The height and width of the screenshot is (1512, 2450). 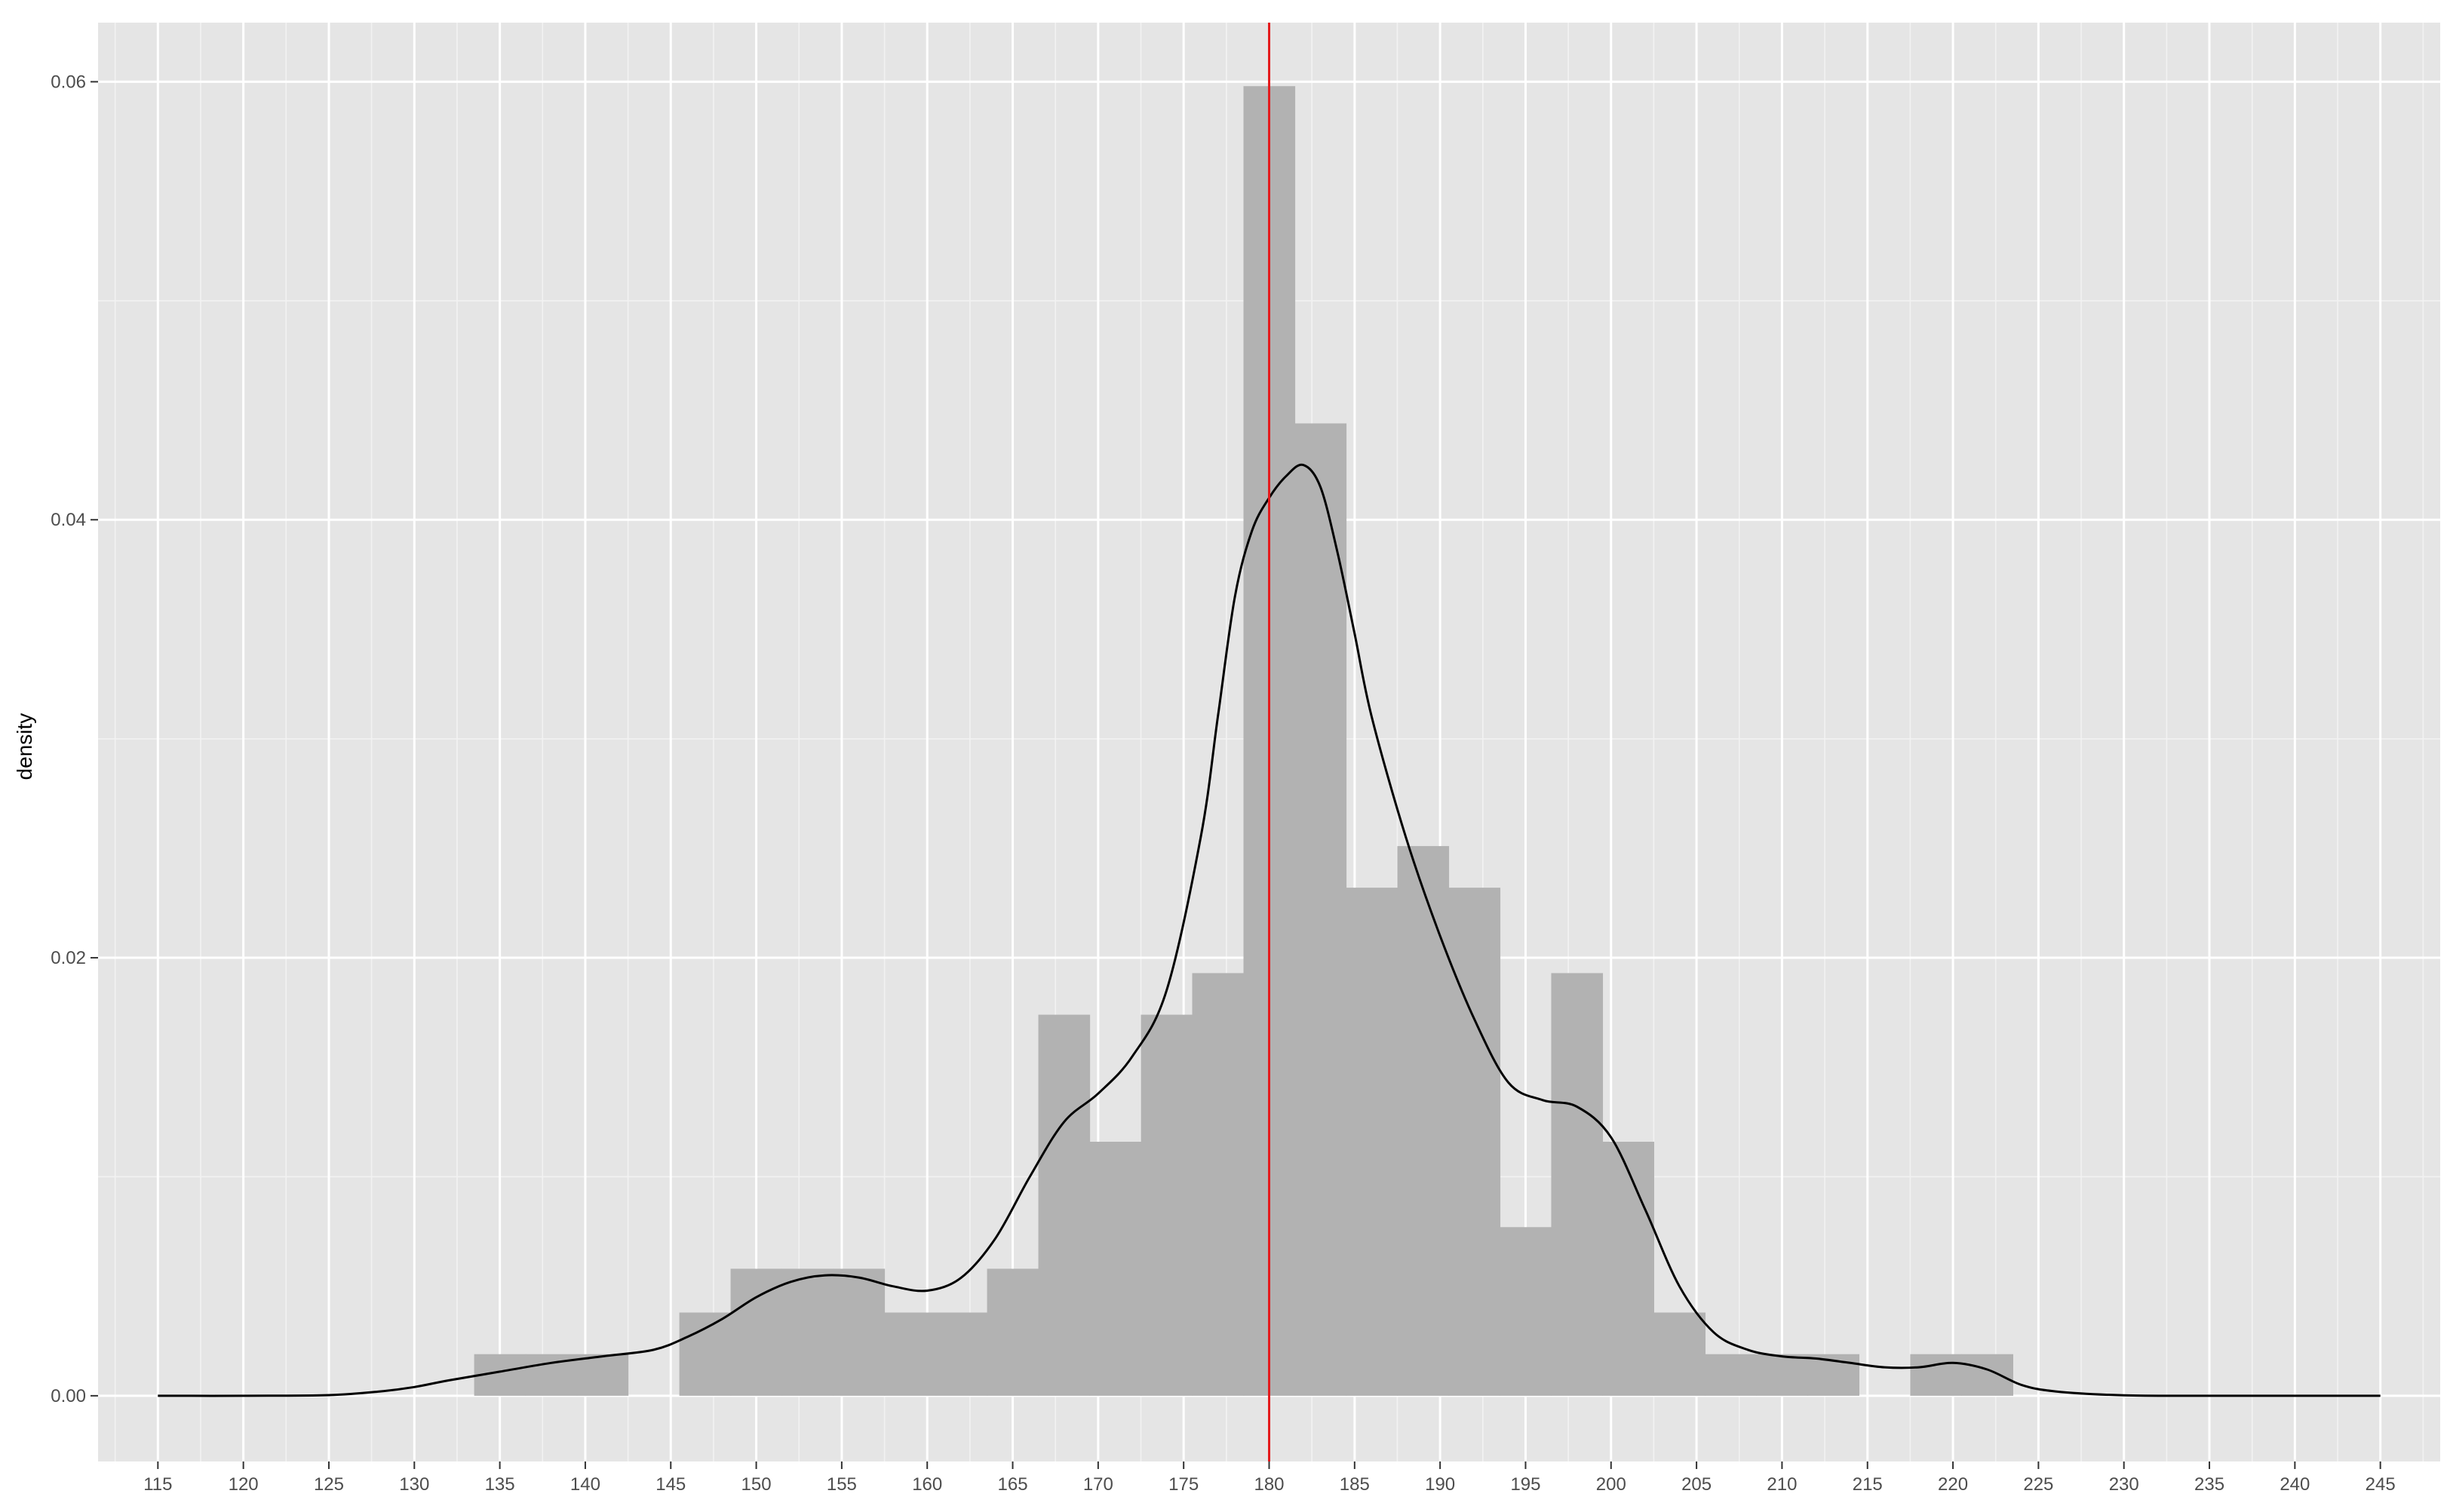 I want to click on x-tick-label: 135, so click(x=500, y=1484).